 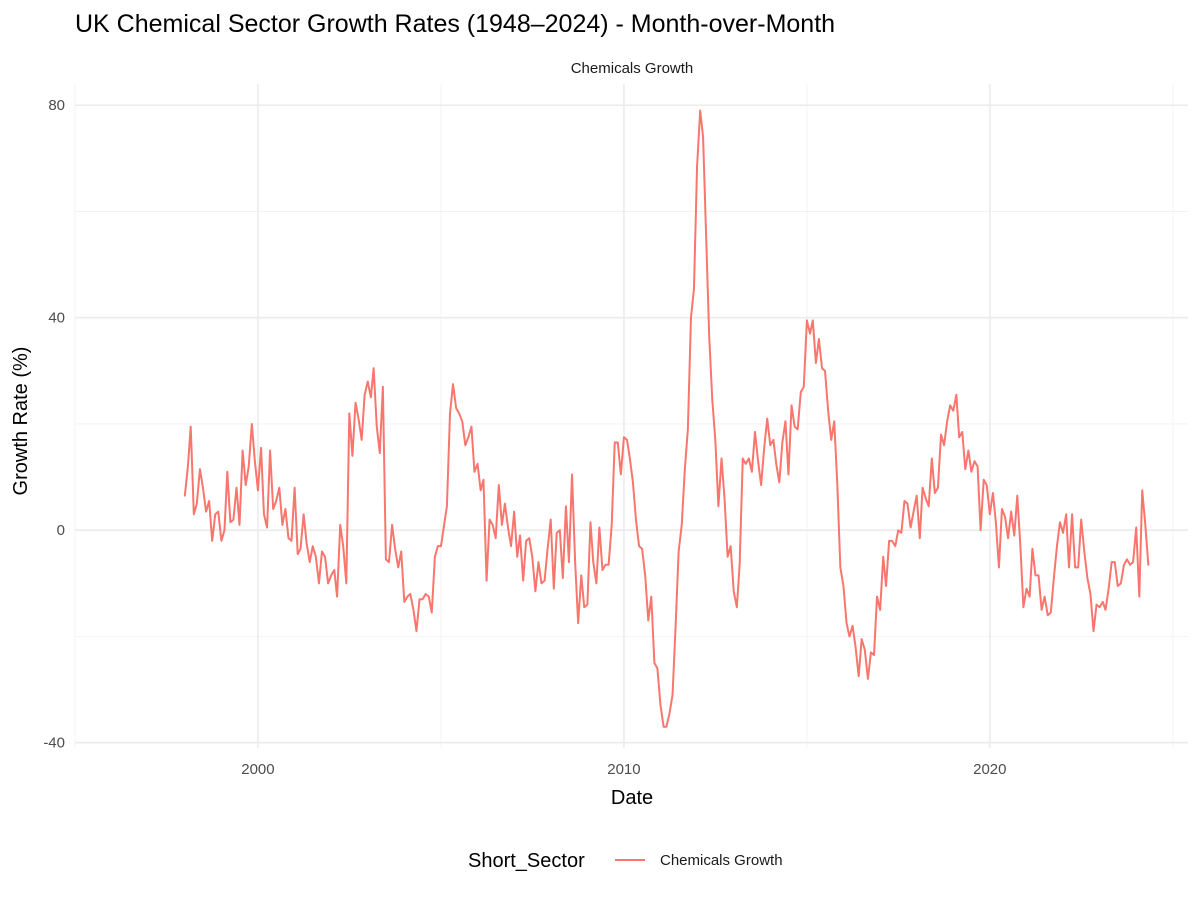 What do you see at coordinates (989, 769) in the screenshot?
I see `x-tick-label: 2020` at bounding box center [989, 769].